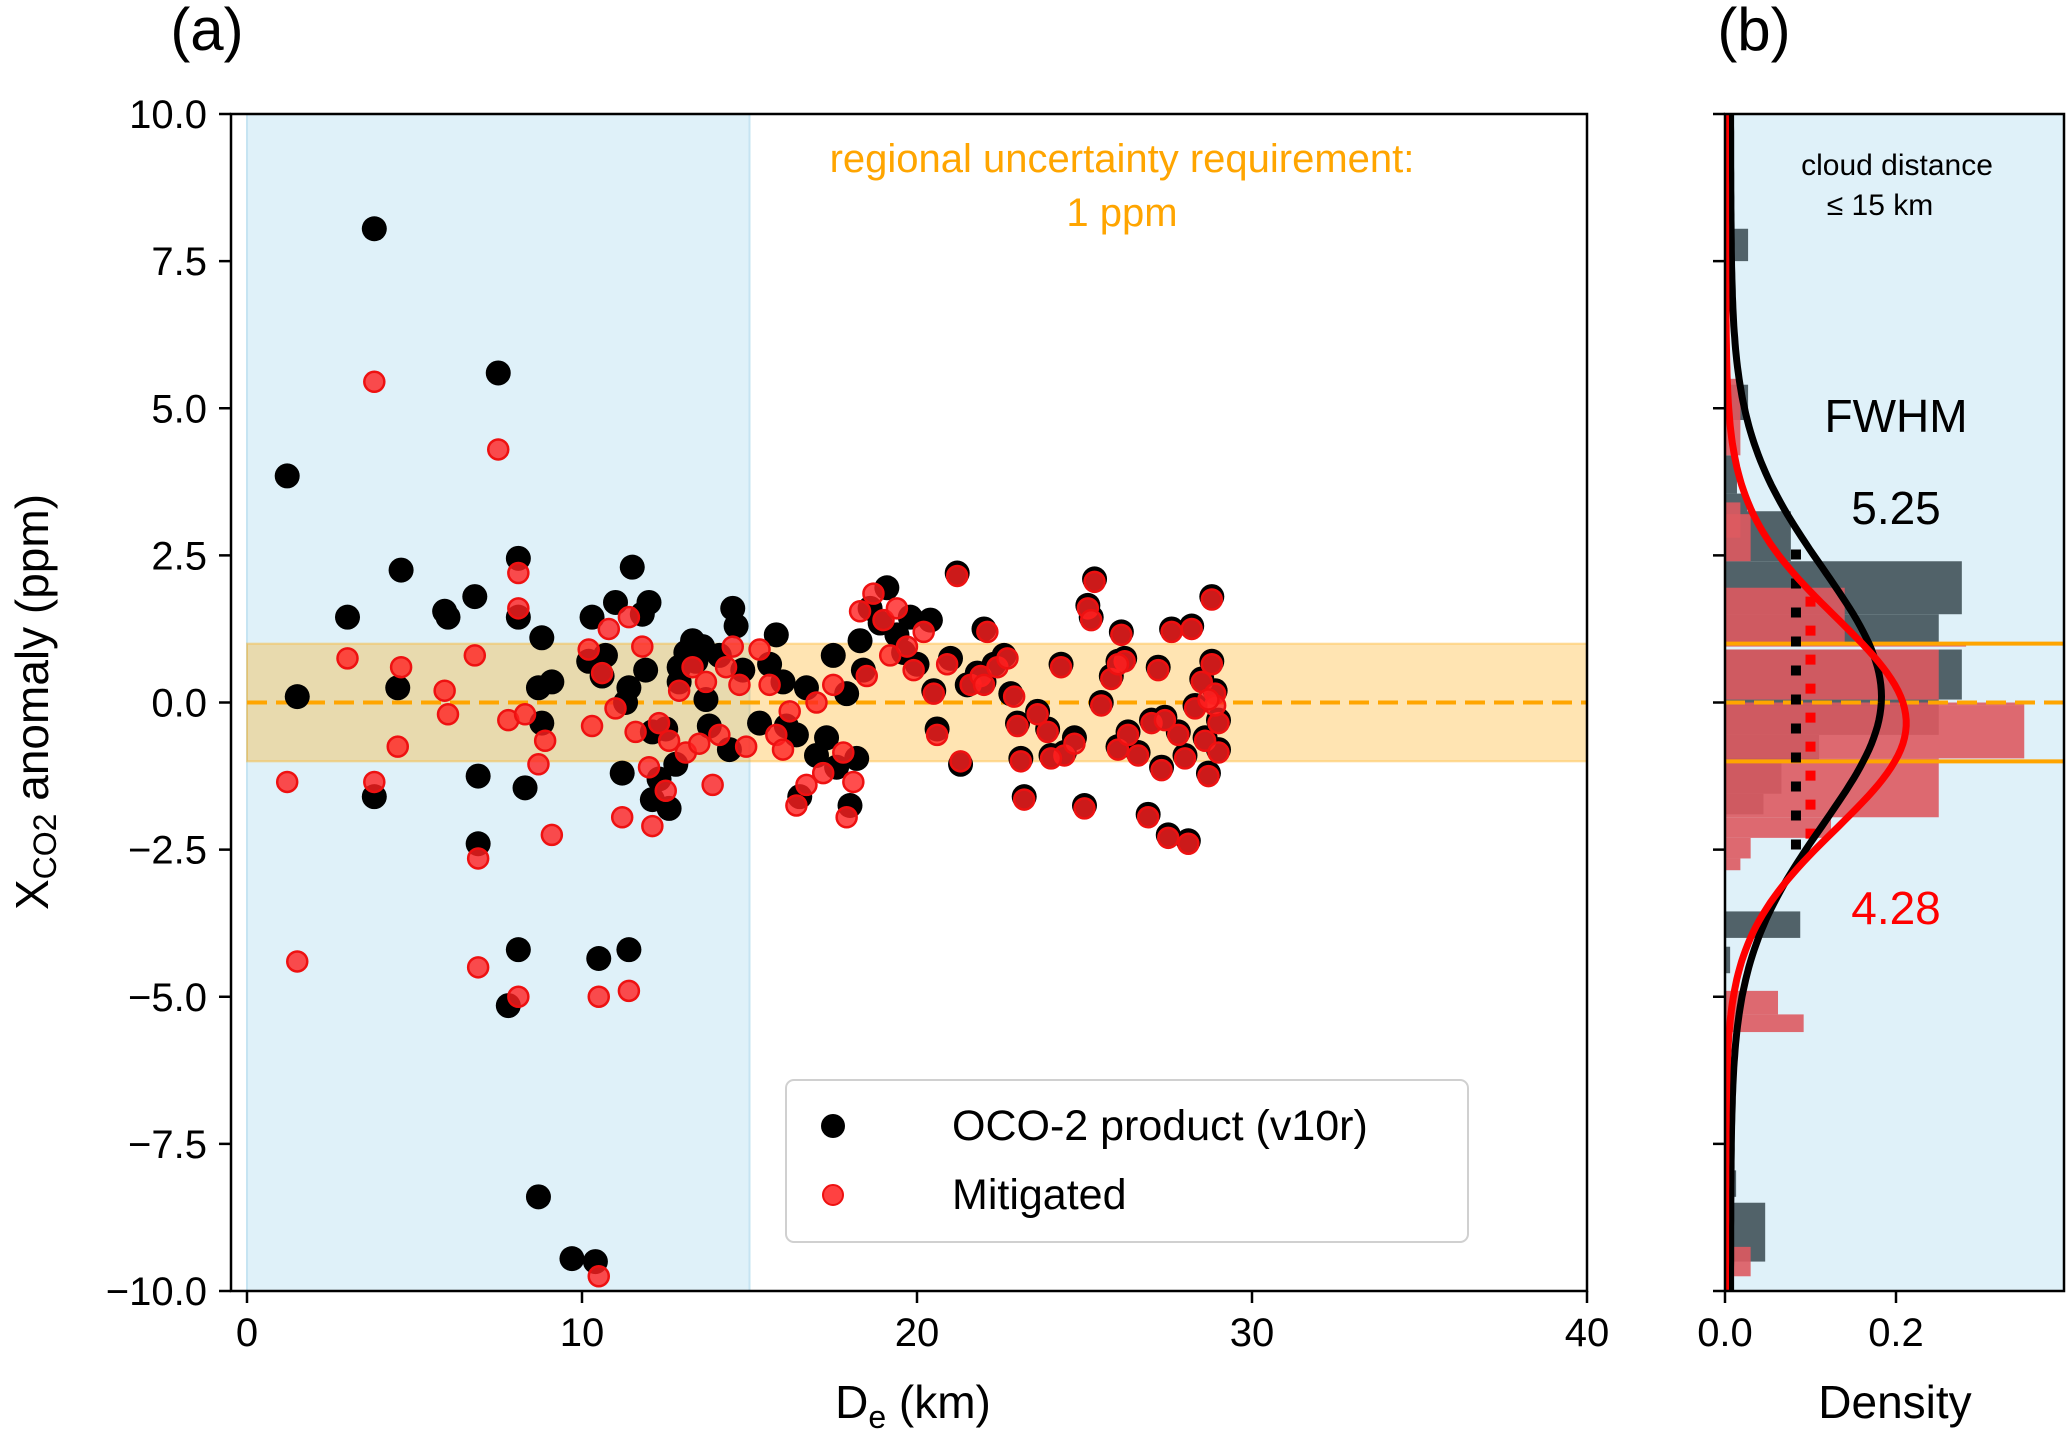 This screenshot has height=1436, width=2067. What do you see at coordinates (917, 1333) in the screenshot?
I see `x-tick-label: 20` at bounding box center [917, 1333].